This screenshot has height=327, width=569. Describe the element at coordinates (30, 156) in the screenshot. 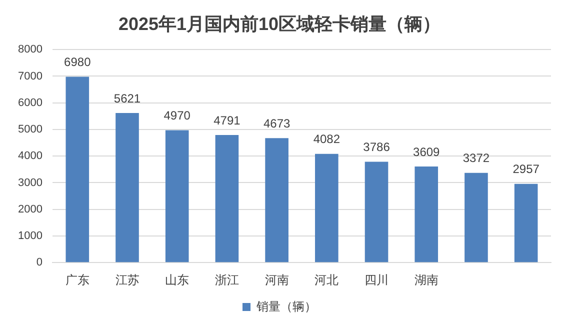

I see `y-tick-label: 4000` at that location.